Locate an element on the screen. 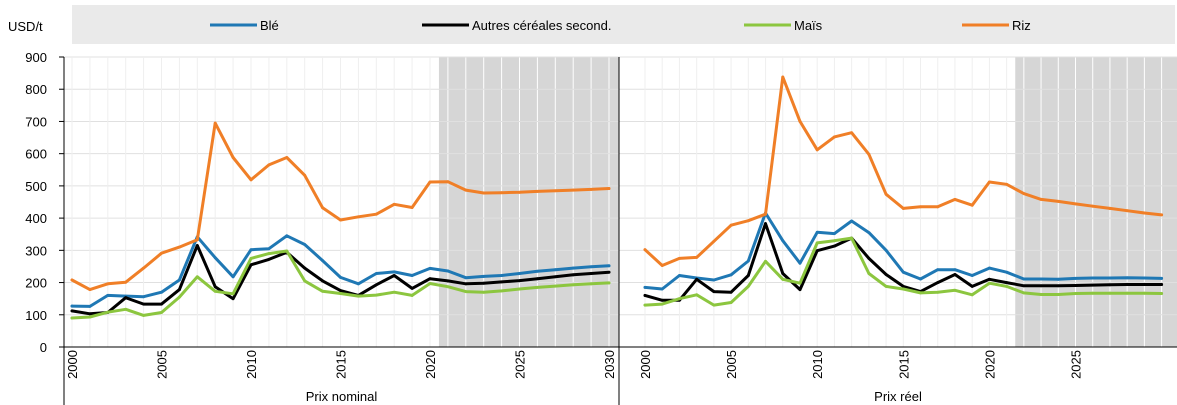 Image resolution: width=1177 pixels, height=405 pixels. legend-label-riz: Riz is located at coordinates (1021, 25).